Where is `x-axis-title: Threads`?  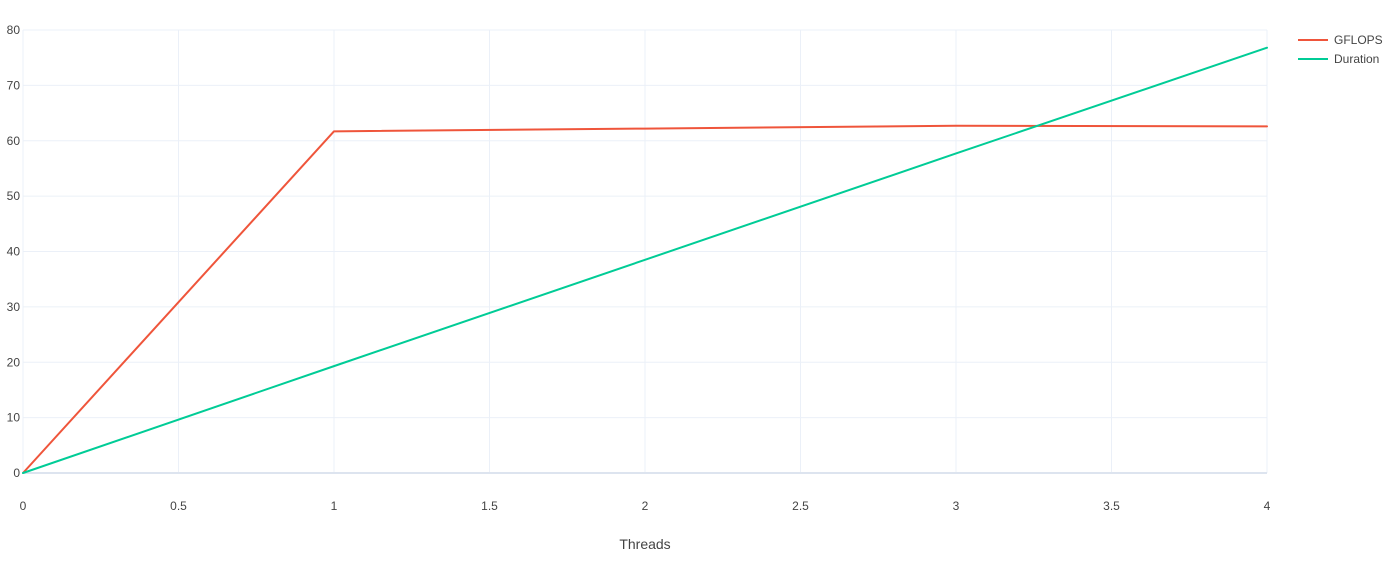
x-axis-title: Threads is located at coordinates (644, 544).